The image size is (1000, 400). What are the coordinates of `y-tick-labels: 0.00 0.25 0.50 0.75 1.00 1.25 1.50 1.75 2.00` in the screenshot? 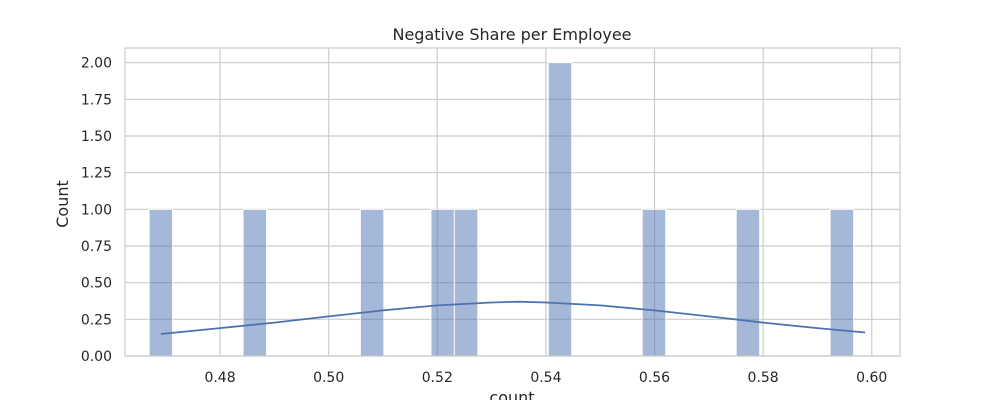 It's located at (96, 210).